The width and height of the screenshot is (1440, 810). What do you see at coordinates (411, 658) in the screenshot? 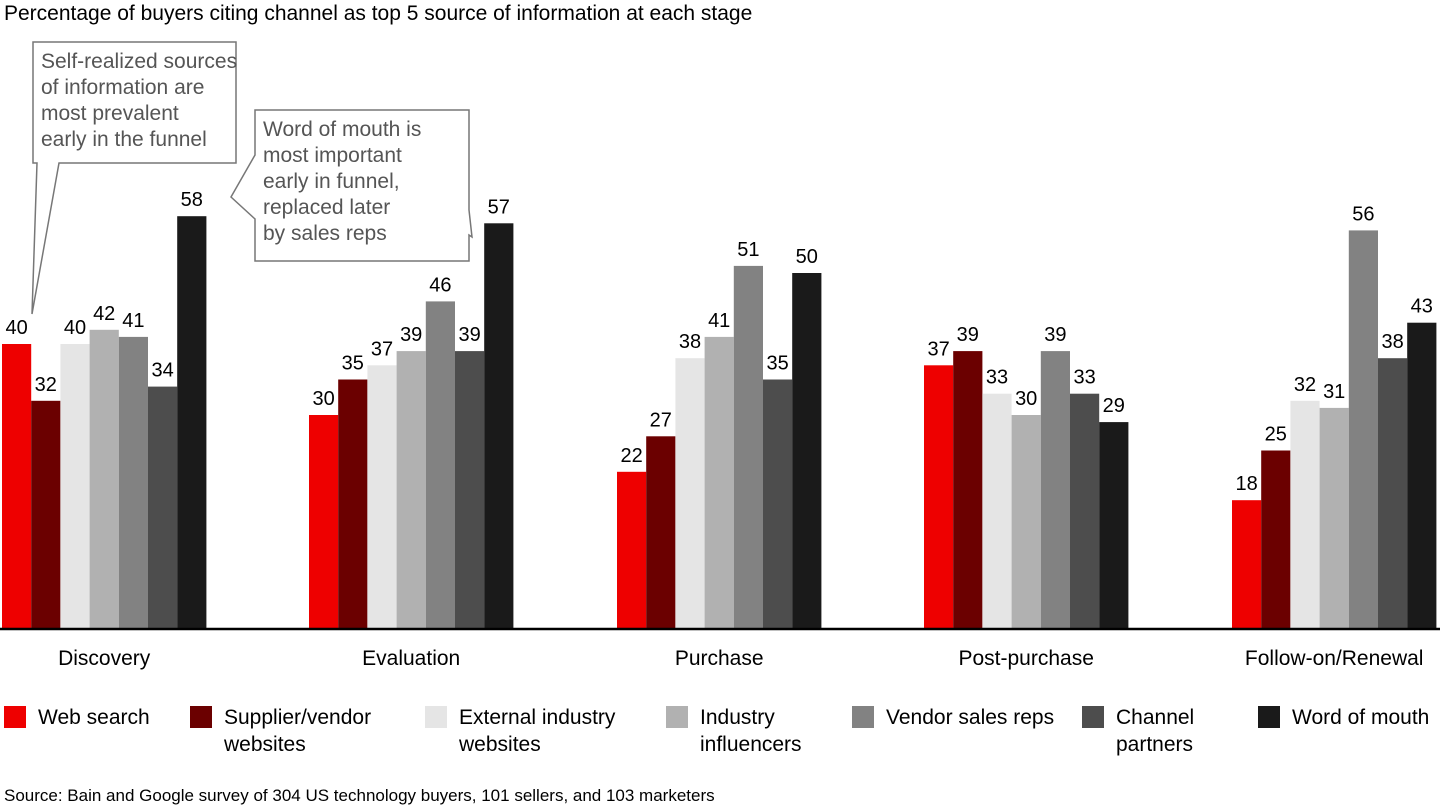
I see `category-label-evaluation: Evaluation` at bounding box center [411, 658].